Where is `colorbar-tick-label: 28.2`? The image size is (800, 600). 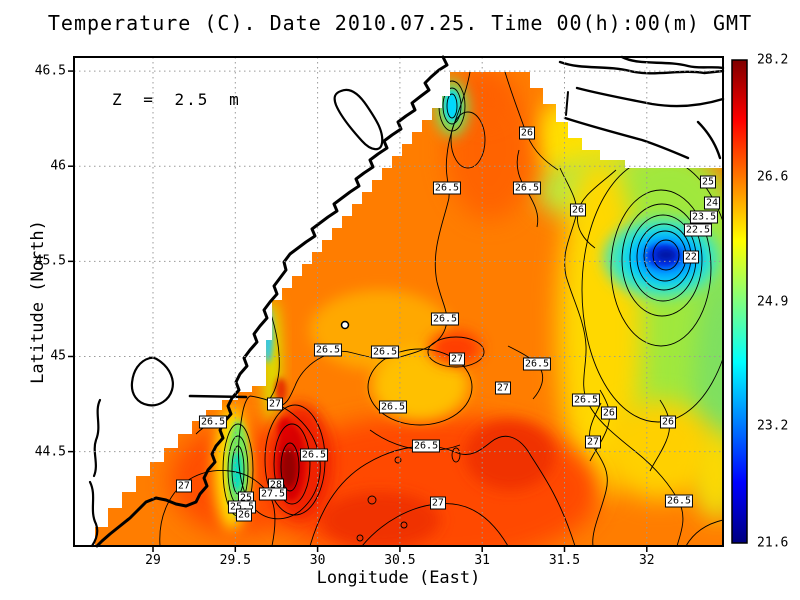
colorbar-tick-label: 28.2 is located at coordinates (773, 60).